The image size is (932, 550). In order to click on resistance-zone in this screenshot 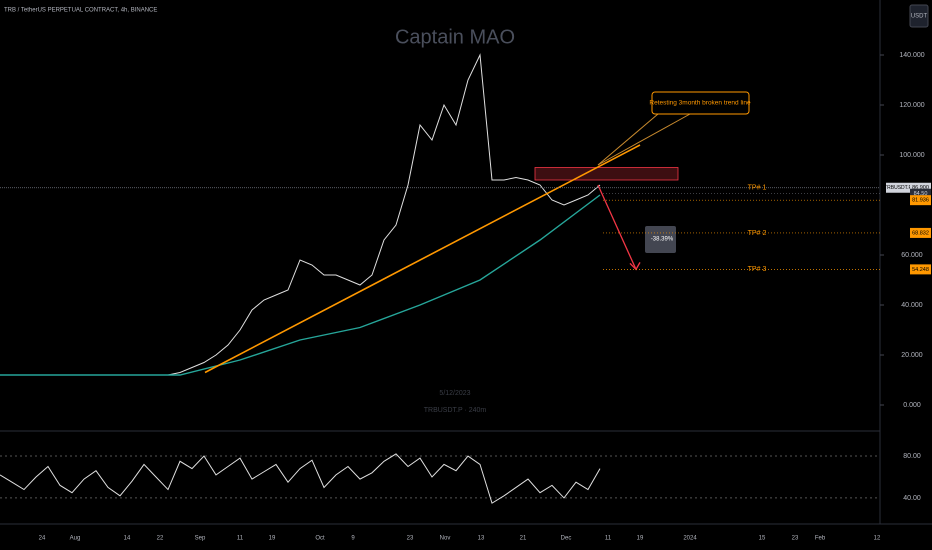, I will do `click(606, 174)`.